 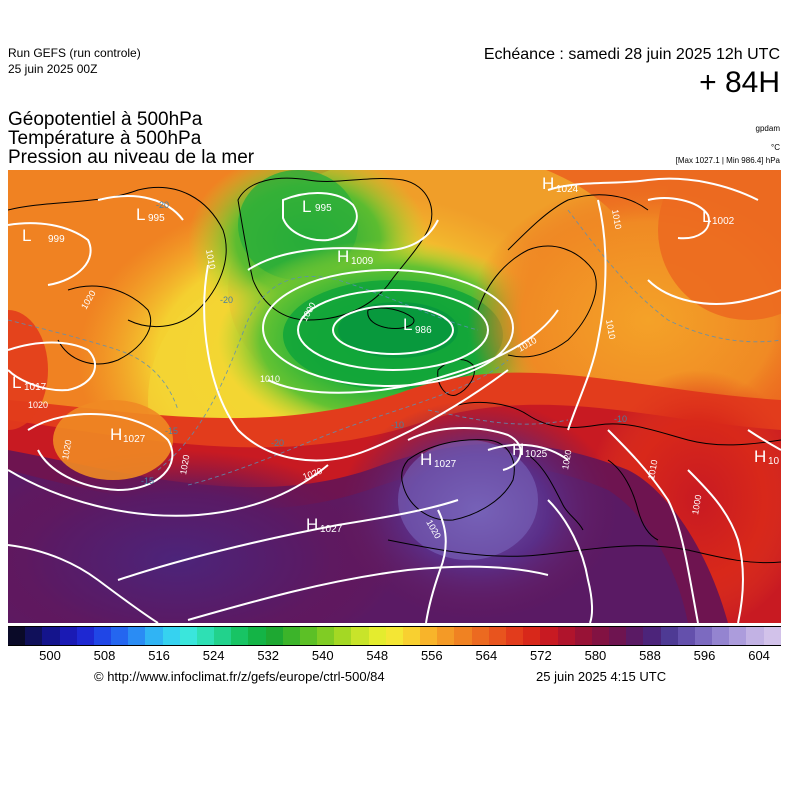 I want to click on pressure-center-low: L 1002, so click(x=718, y=217).